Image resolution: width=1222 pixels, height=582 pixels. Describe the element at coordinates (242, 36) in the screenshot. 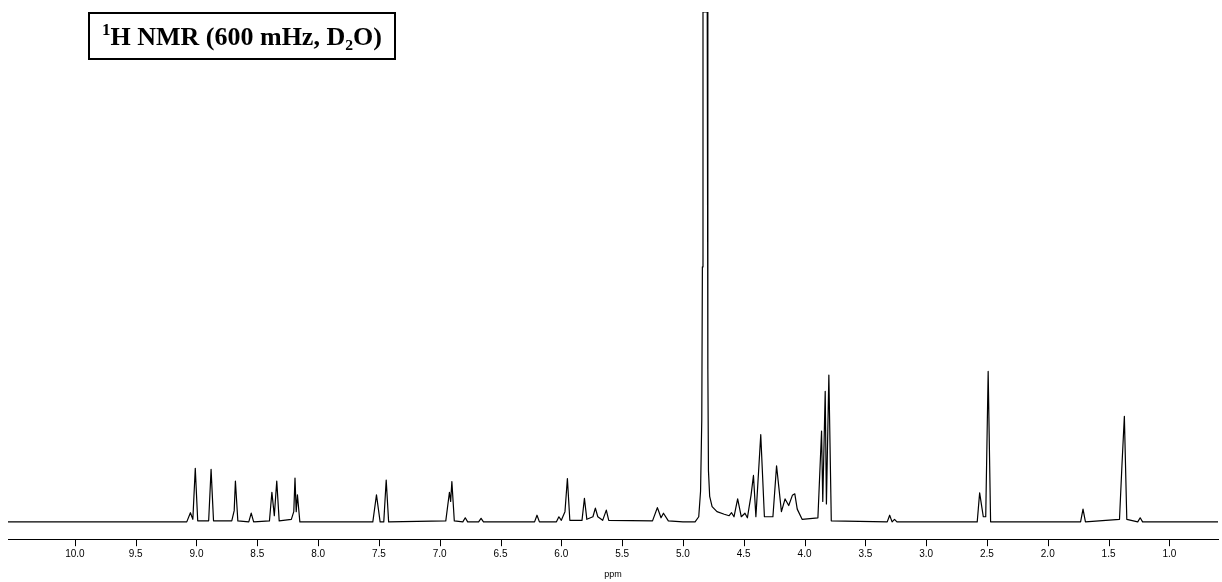

I see `chart-title: $^{1}$H NMR (600 mHz, D₂O)` at that location.